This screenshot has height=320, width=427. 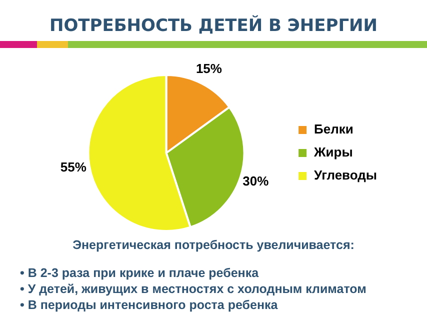 What do you see at coordinates (149, 305) in the screenshot?
I see `text: • В периоды интенсивного роста ребенка` at bounding box center [149, 305].